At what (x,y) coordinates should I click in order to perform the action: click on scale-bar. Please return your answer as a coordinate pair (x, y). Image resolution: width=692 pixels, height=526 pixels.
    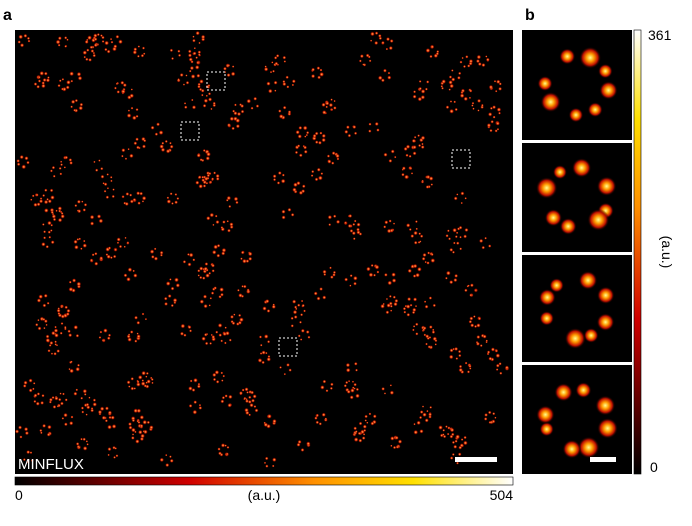
    Looking at the image, I should click on (603, 459).